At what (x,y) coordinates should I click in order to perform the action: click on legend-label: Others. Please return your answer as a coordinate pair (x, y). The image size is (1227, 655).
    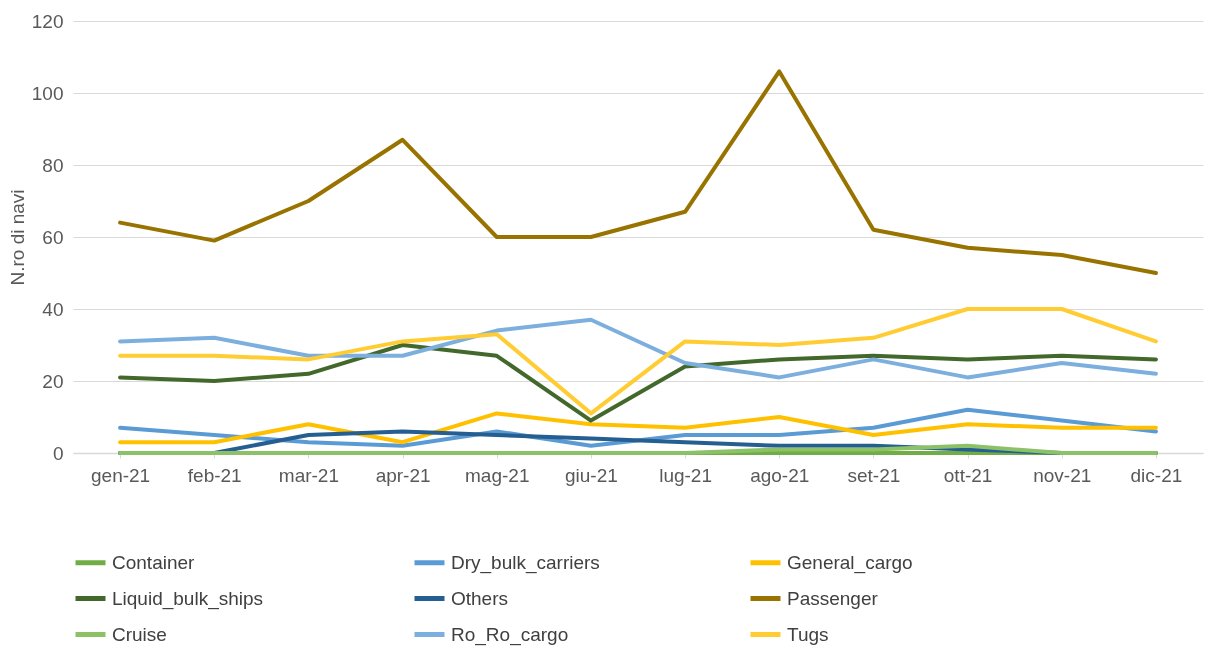
    Looking at the image, I should click on (480, 598).